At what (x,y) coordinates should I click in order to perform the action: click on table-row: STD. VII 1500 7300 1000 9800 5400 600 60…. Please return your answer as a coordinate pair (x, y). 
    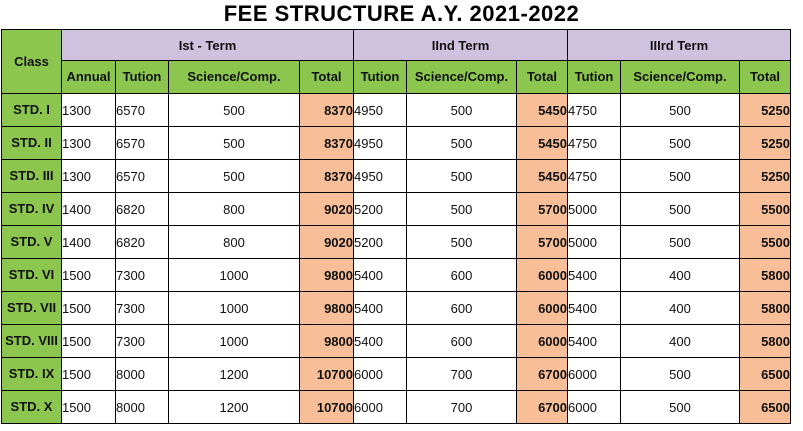
    Looking at the image, I should click on (396, 308).